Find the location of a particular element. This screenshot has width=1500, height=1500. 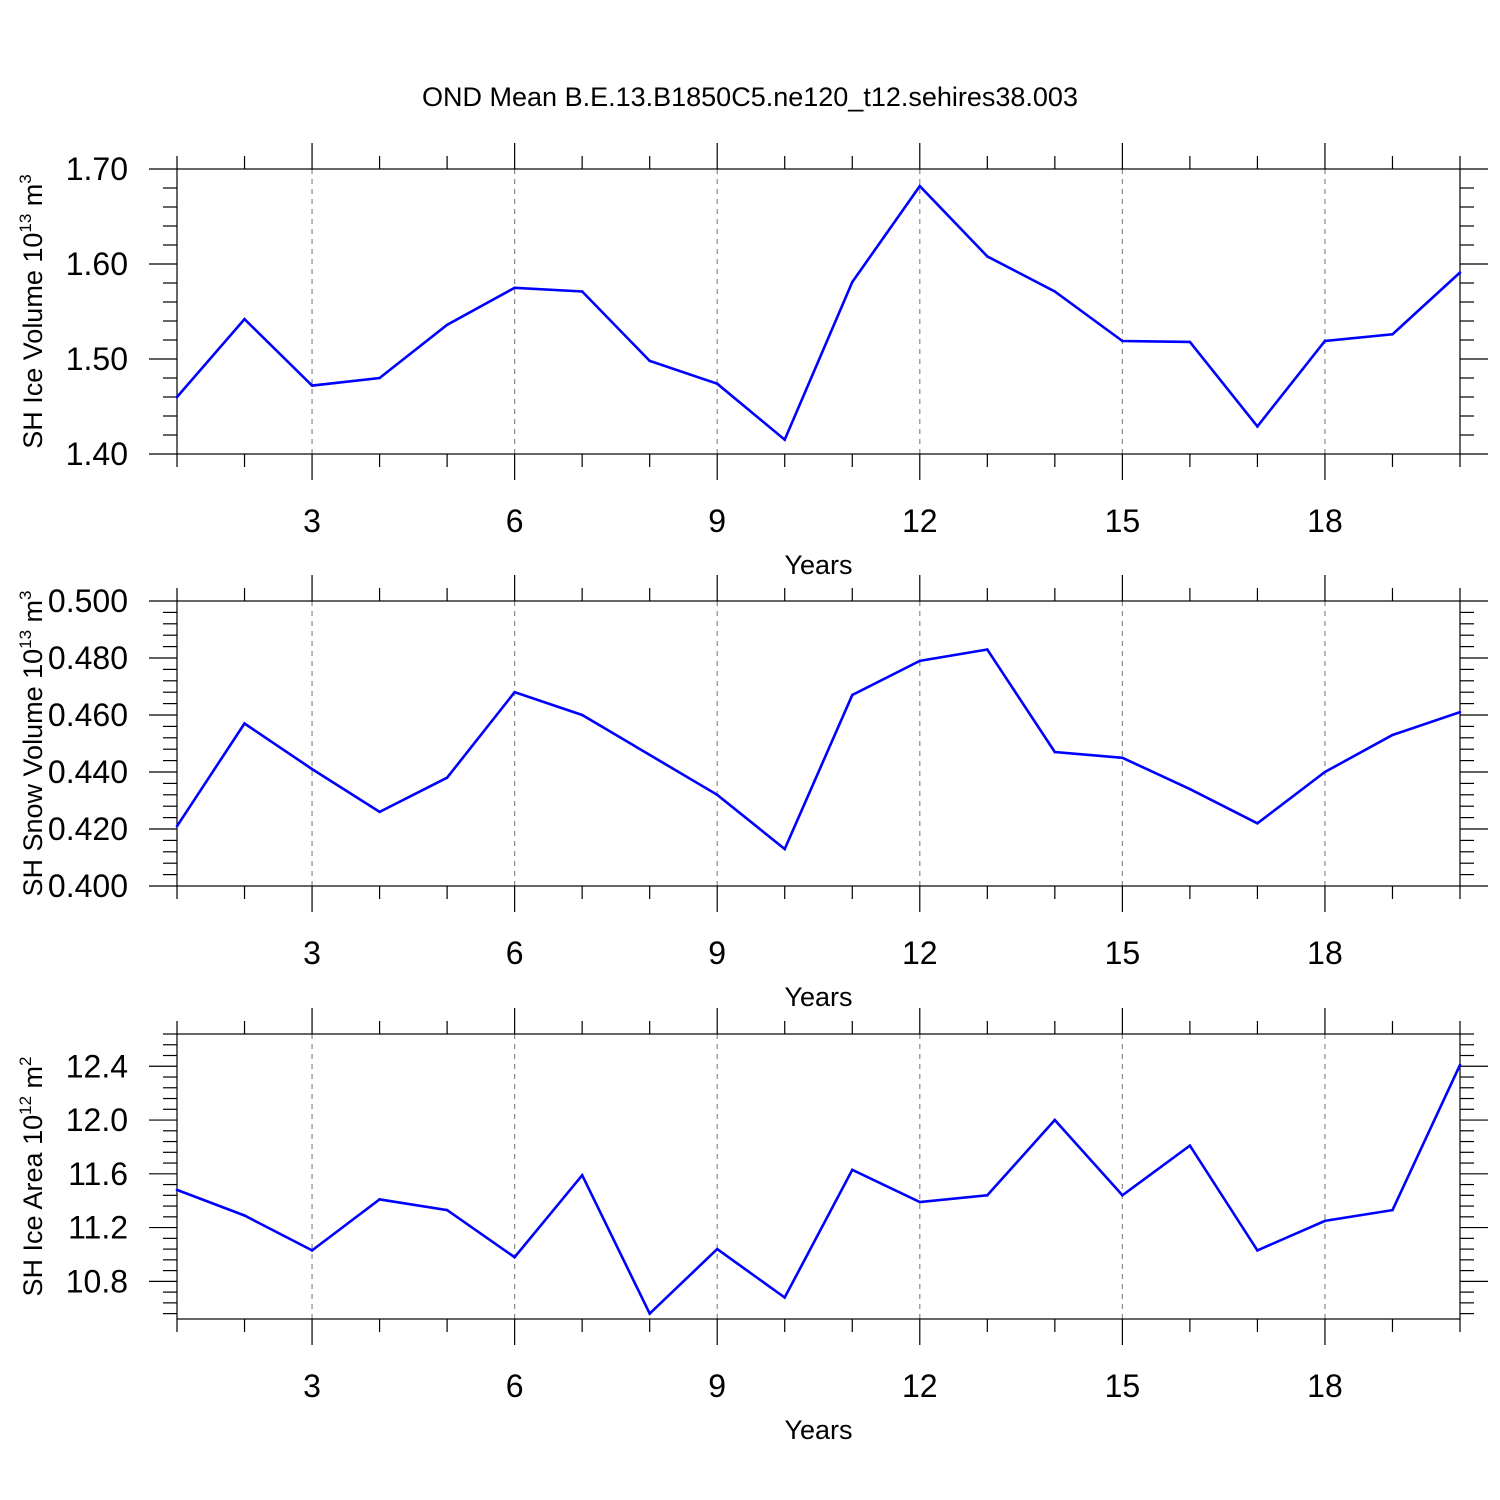

y-tick-label: 12.0 is located at coordinates (97, 1120).